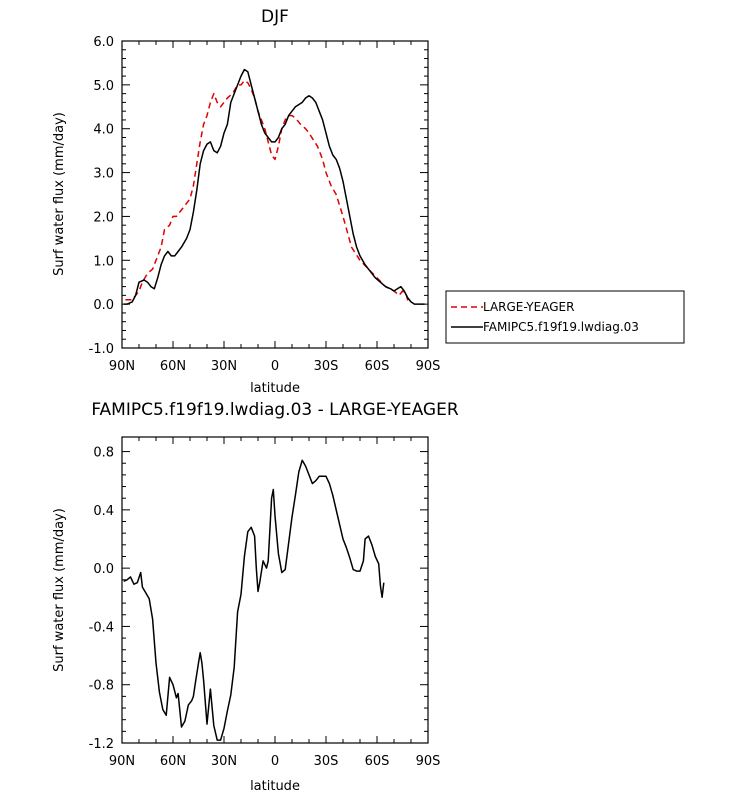 The image size is (733, 800). Describe the element at coordinates (275, 786) in the screenshot. I see `bottom-x-axis-label: latitude` at that location.